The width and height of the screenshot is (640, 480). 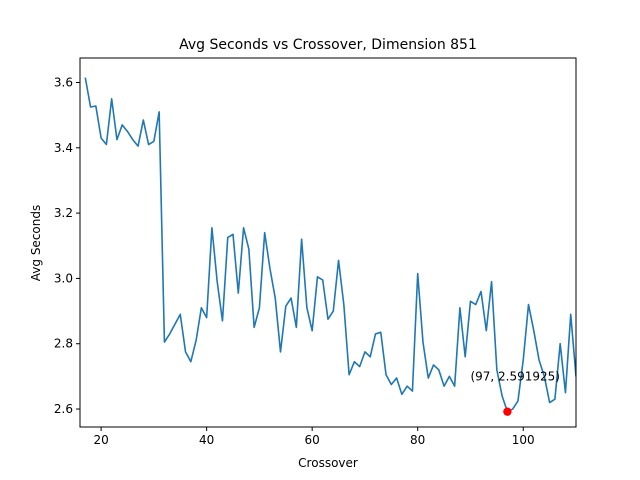 I want to click on x-axis: 20 40 60 80 100, so click(x=314, y=437).